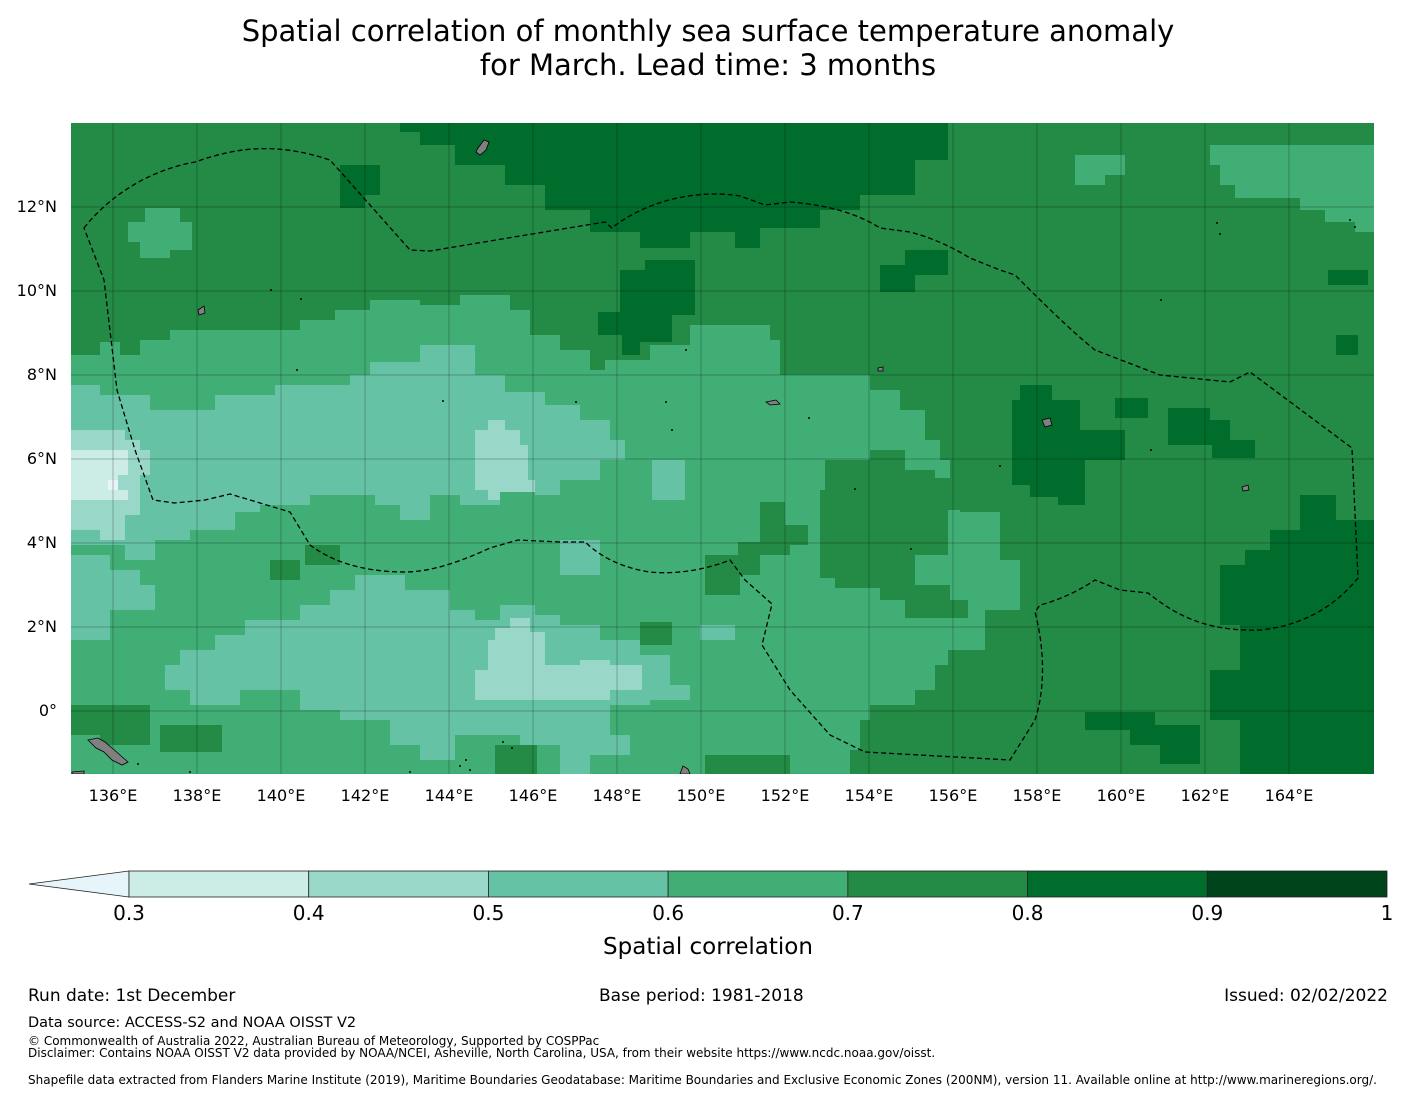 This screenshot has width=1416, height=1095. What do you see at coordinates (1387, 913) in the screenshot?
I see `colorbar-tick-label: 1` at bounding box center [1387, 913].